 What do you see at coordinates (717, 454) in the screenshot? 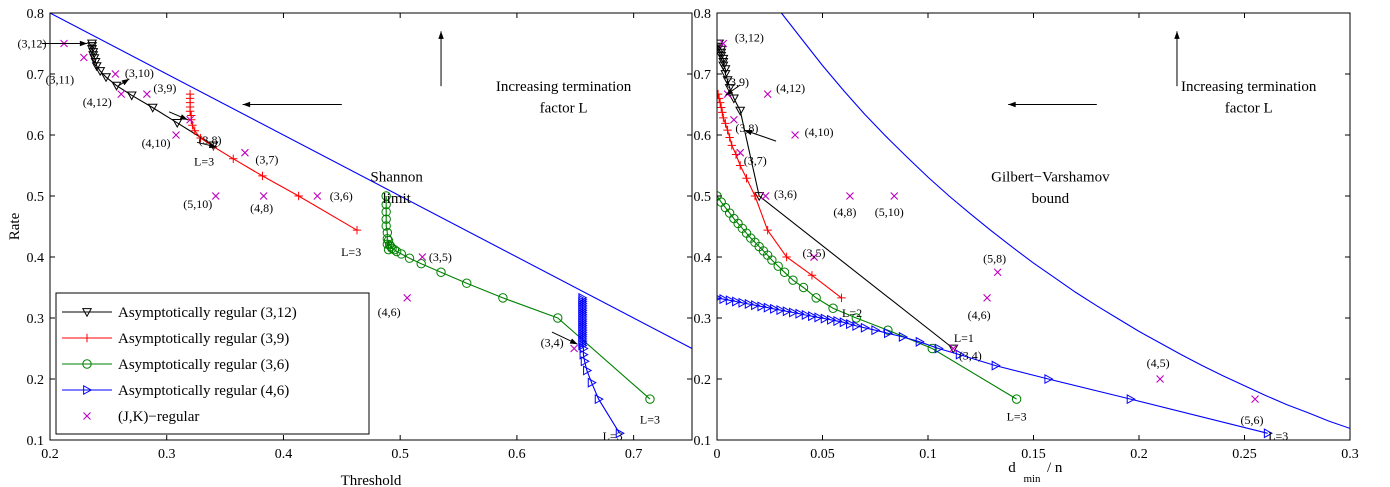
I see `x-tick-label: 0` at bounding box center [717, 454].